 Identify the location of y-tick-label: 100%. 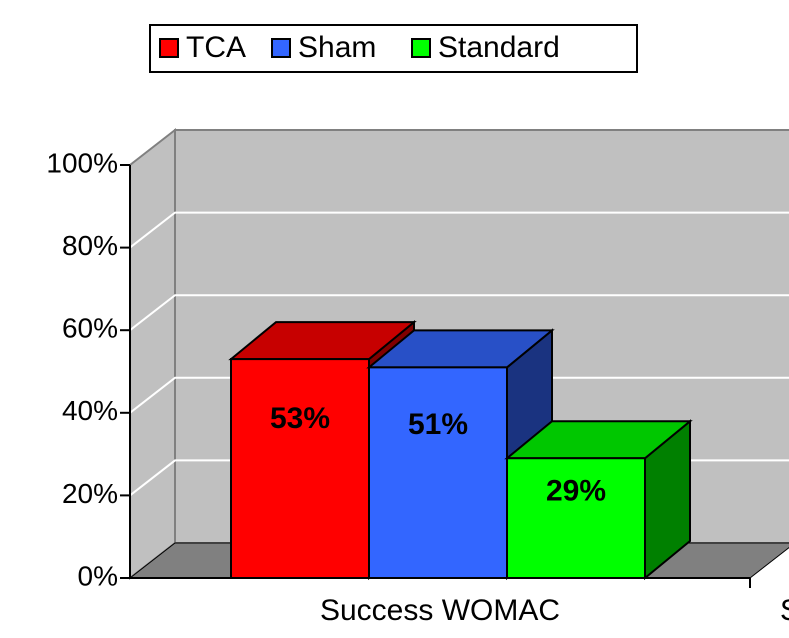
(82, 162).